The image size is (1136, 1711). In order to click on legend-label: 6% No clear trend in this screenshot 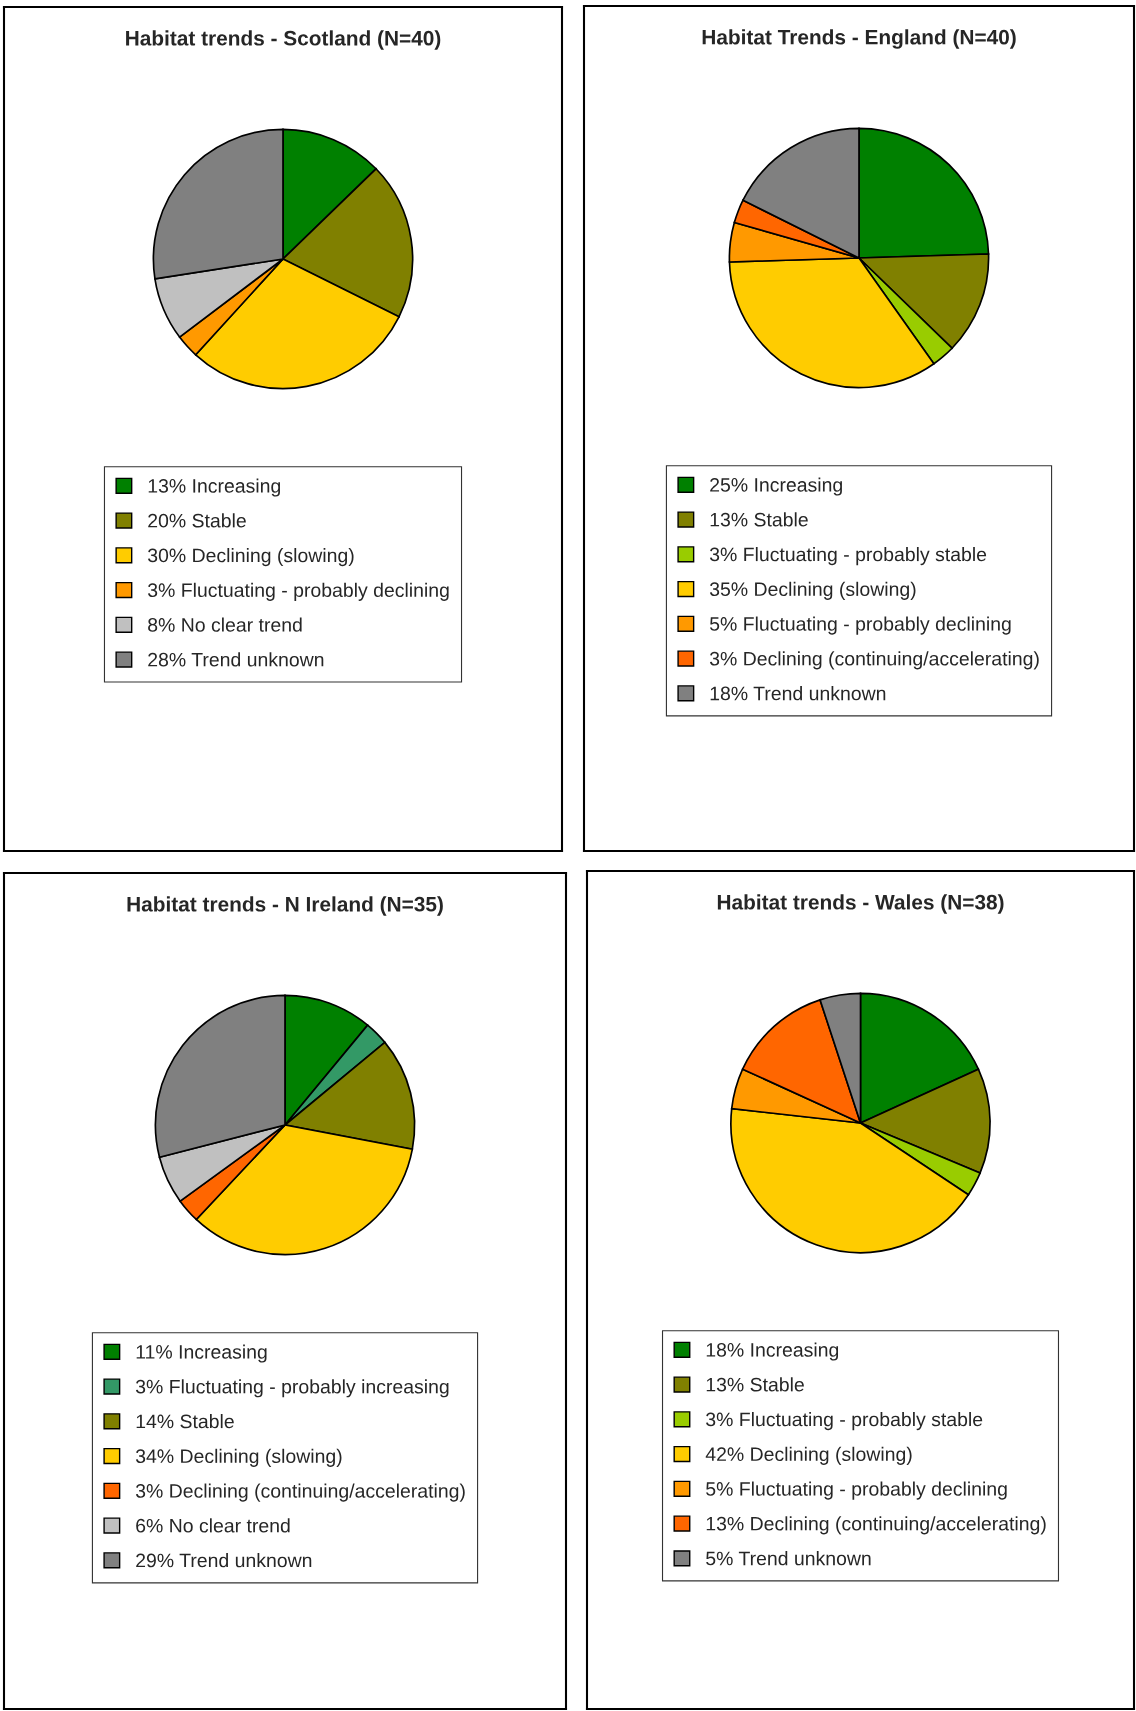, I will do `click(213, 1525)`.